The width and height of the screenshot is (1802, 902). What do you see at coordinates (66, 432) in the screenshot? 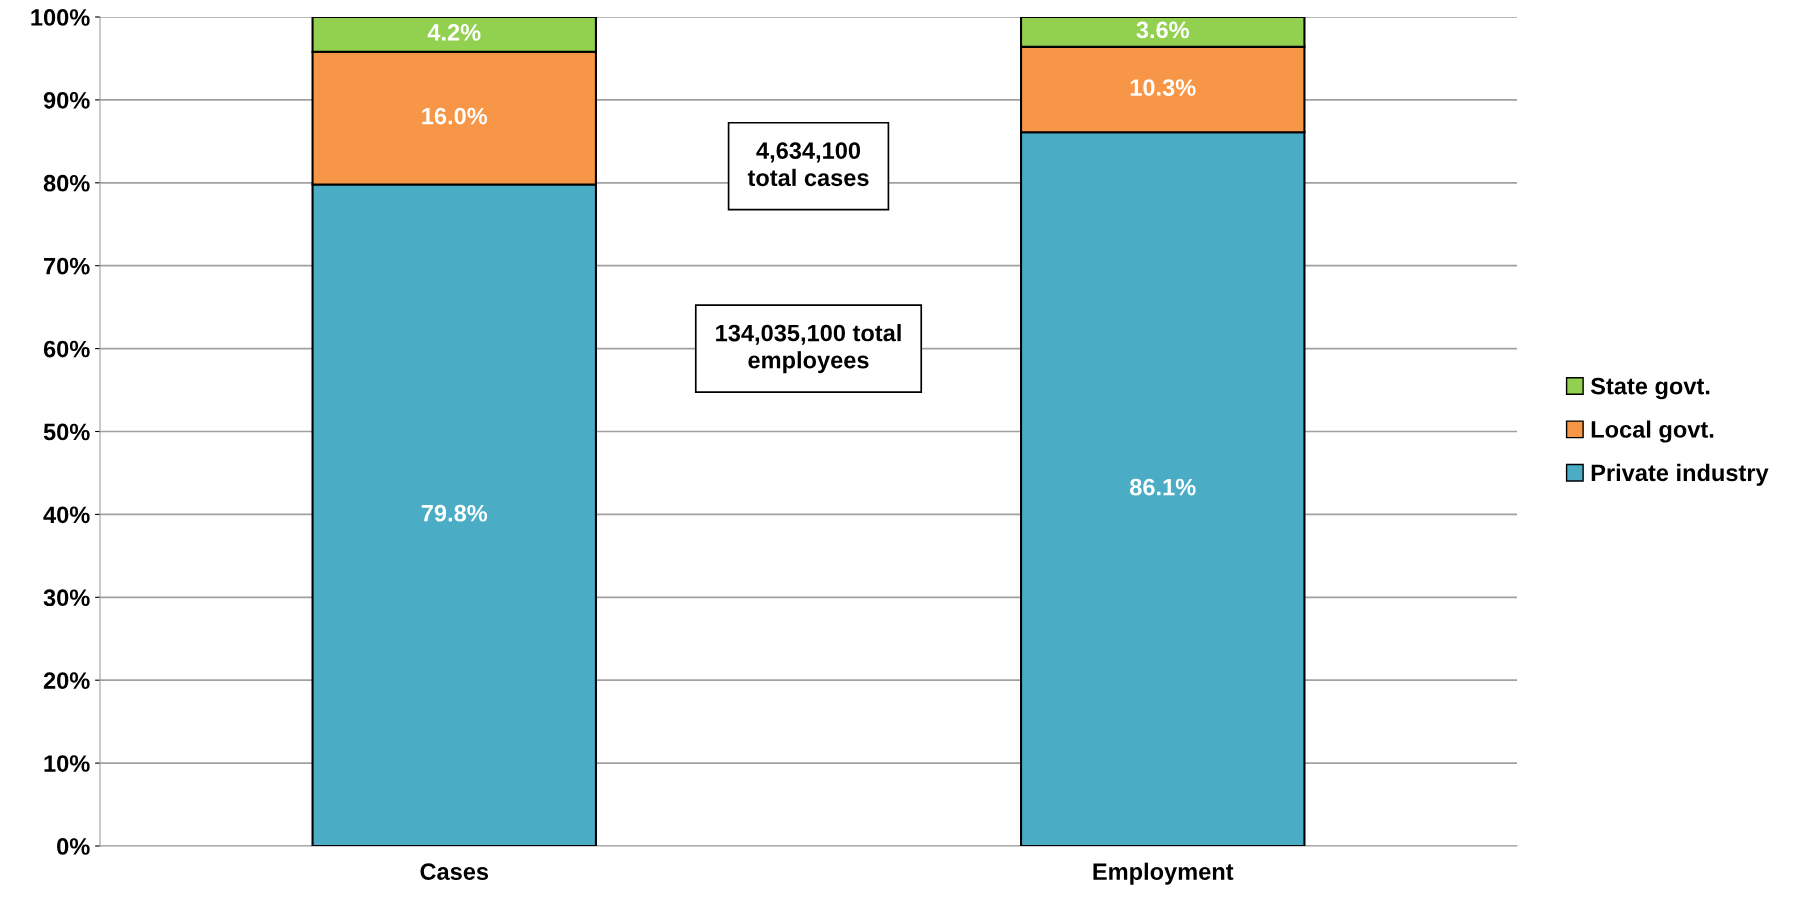
I see `y-tick-label: 50%` at bounding box center [66, 432].